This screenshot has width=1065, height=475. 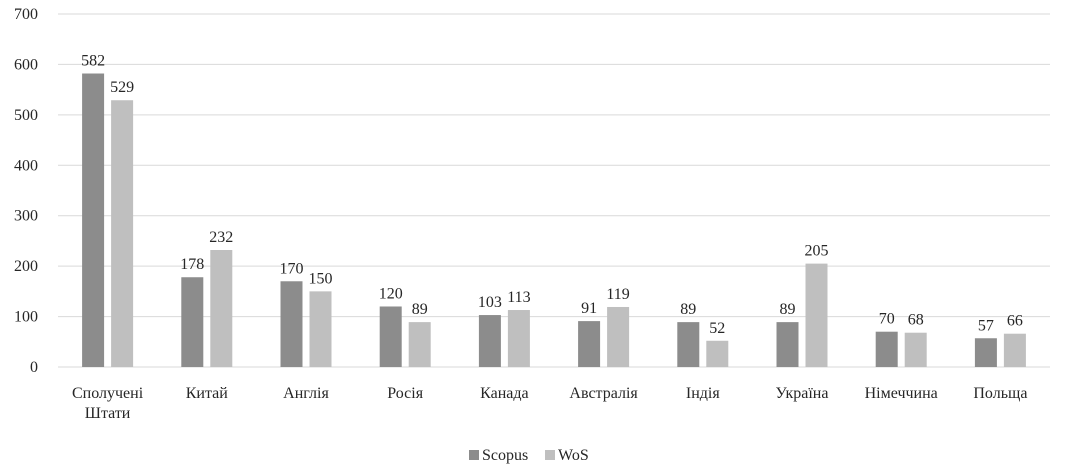 What do you see at coordinates (26, 64) in the screenshot?
I see `y-tick-label: 600` at bounding box center [26, 64].